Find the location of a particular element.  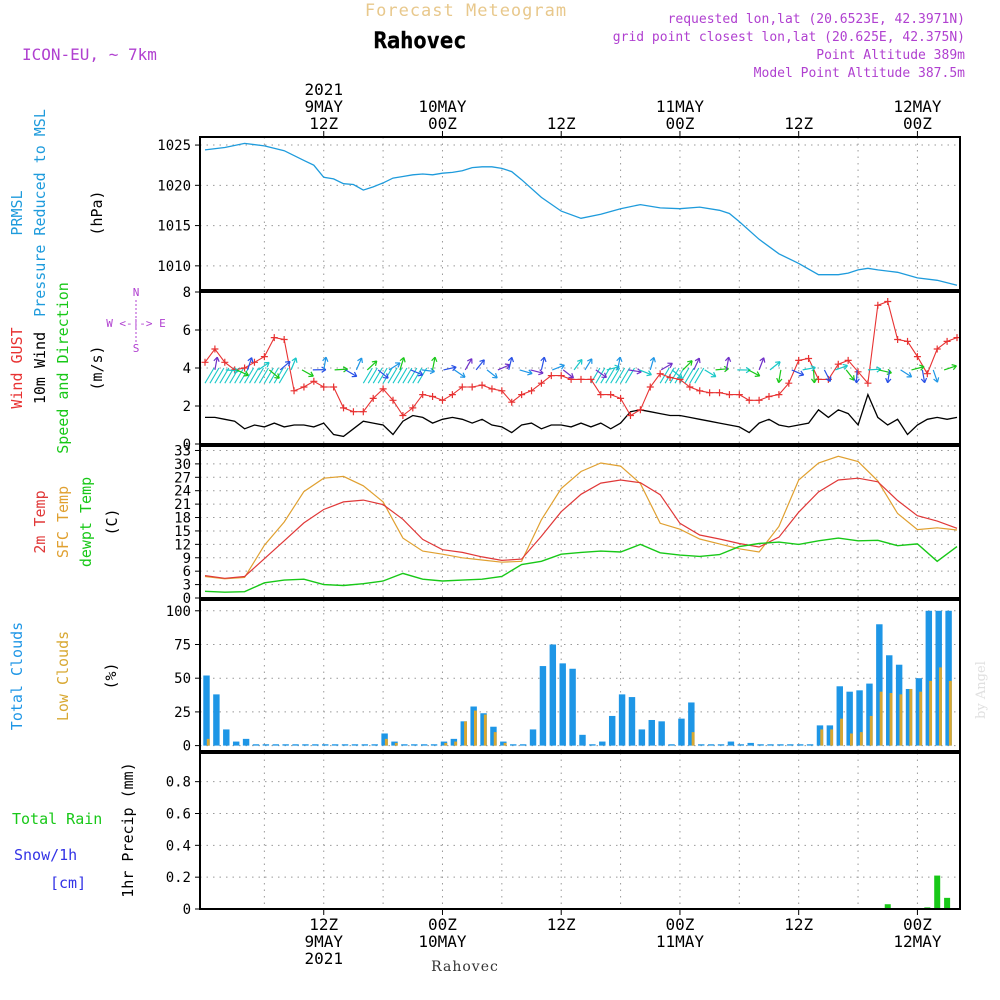

wind-10m-line is located at coordinates (581, 415).